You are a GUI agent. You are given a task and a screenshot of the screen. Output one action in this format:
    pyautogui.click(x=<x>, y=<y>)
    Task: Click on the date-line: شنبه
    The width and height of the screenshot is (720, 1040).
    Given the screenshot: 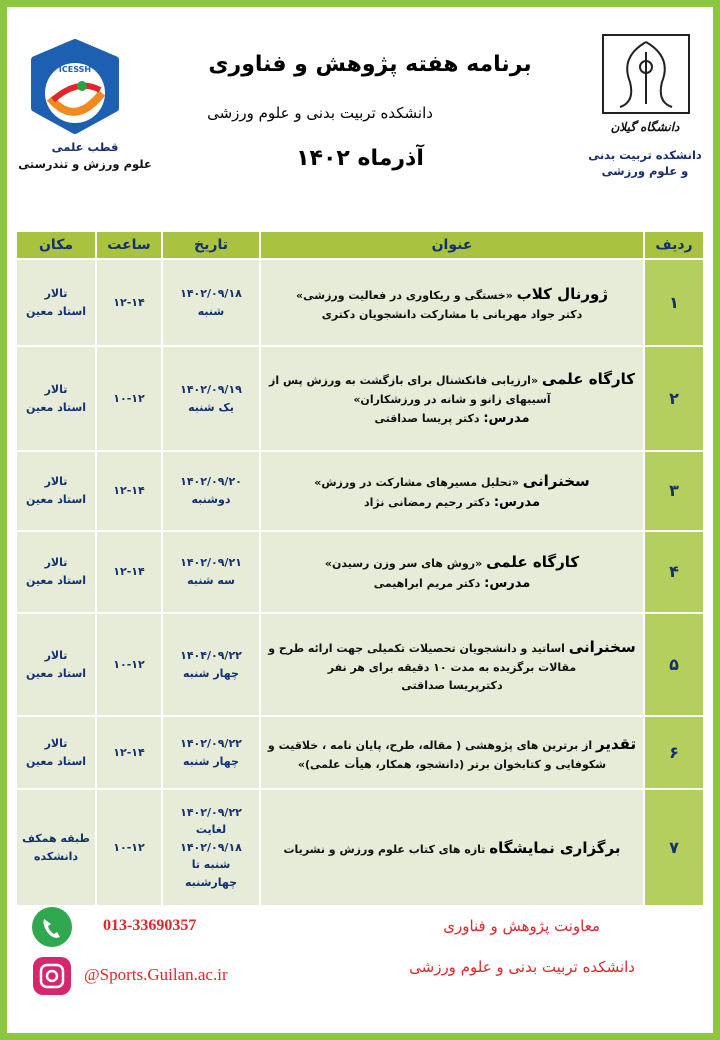 What is the action you would take?
    pyautogui.click(x=211, y=311)
    